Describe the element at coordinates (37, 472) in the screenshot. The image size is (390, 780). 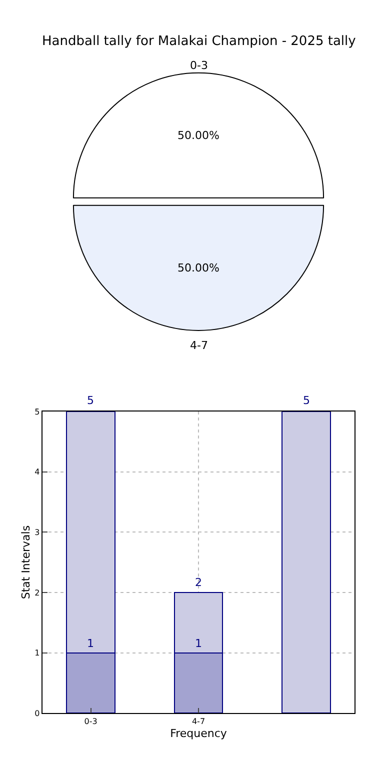
I see `y-tick-label: 4` at that location.